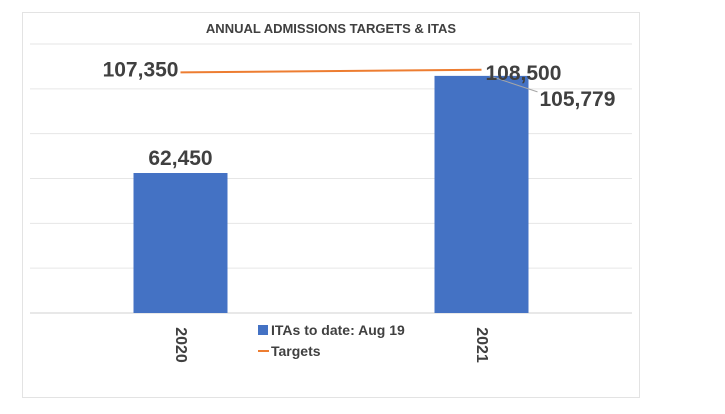  What do you see at coordinates (481, 345) in the screenshot?
I see `x-tick-label: 2021` at bounding box center [481, 345].